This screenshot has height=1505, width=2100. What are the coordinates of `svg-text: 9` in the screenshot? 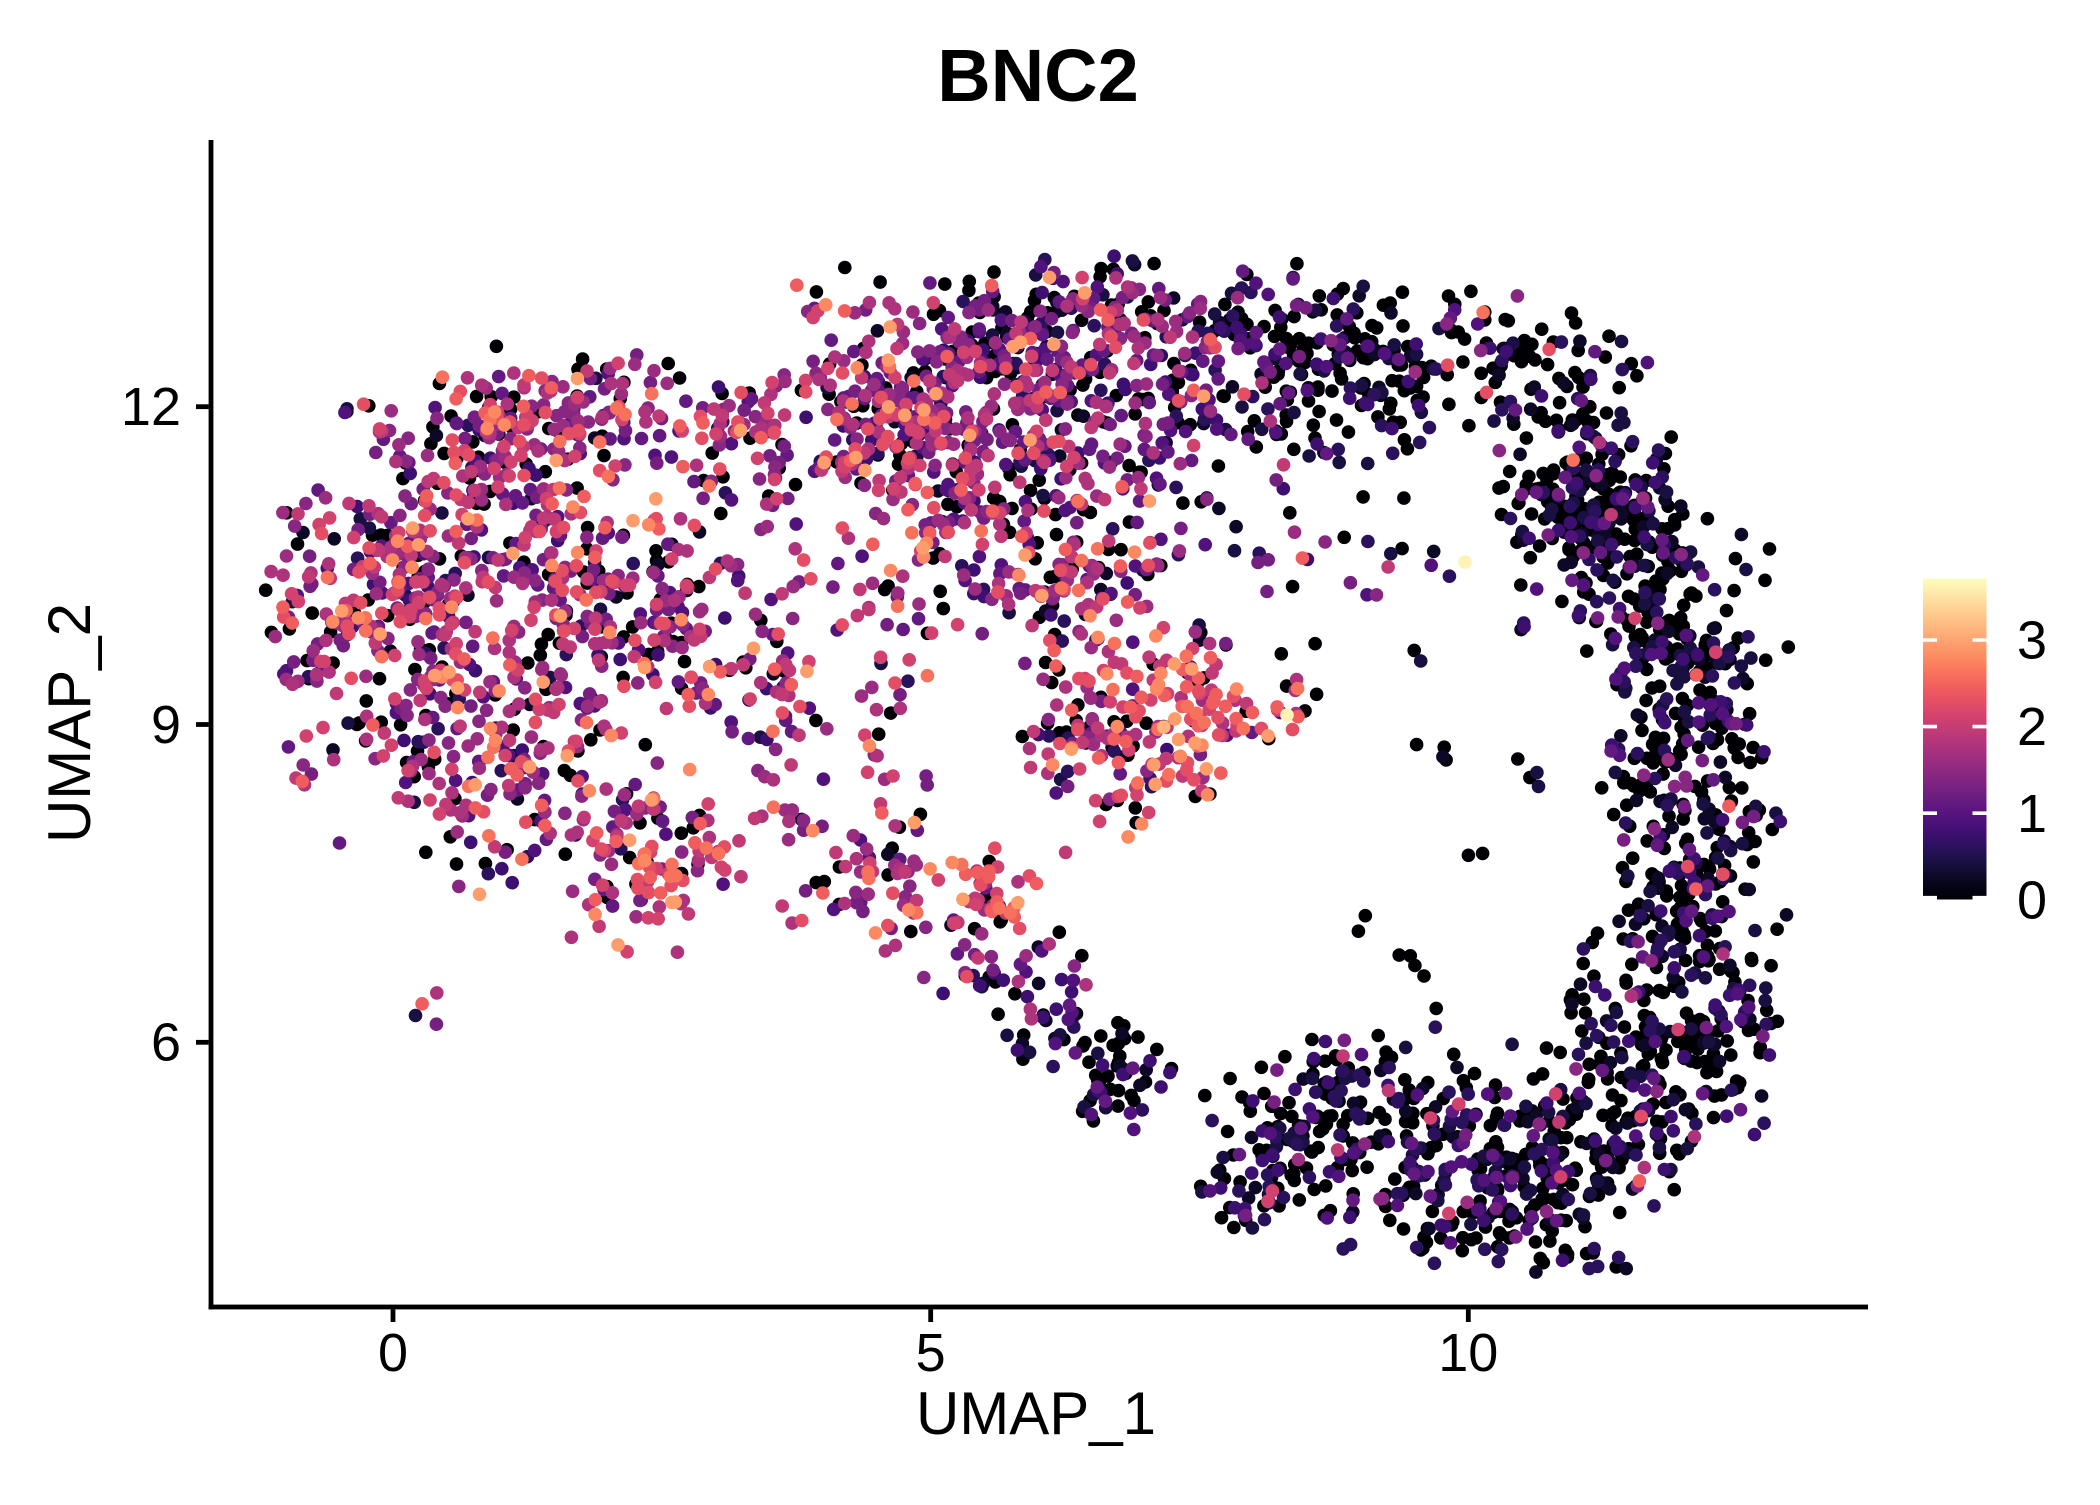 It's located at (166, 725).